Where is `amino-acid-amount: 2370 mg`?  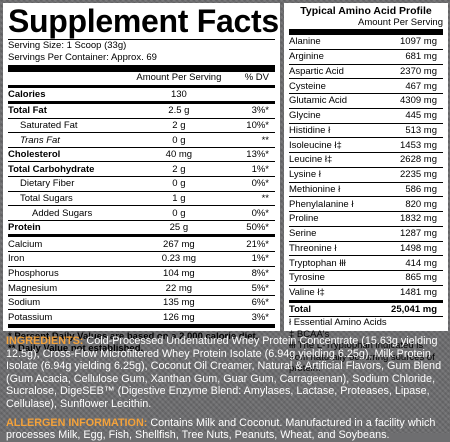
amino-acid-amount: 2370 mg is located at coordinates (412, 71).